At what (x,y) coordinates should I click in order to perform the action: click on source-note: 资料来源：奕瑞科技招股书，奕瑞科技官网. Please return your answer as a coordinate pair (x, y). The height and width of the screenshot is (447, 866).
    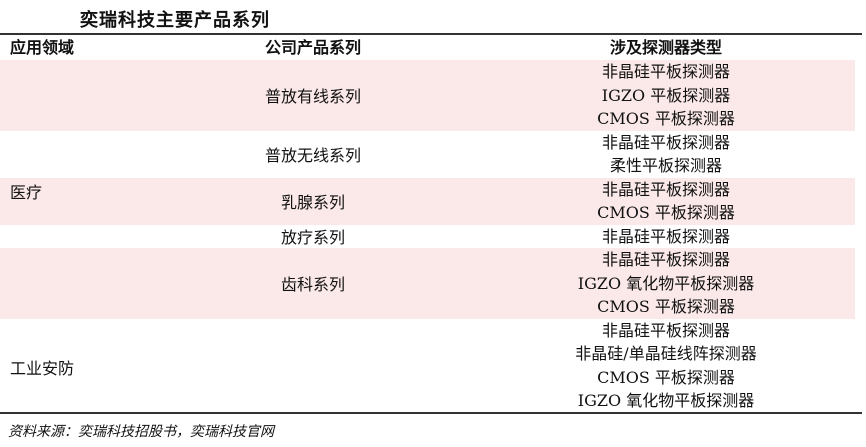
    Looking at the image, I should click on (141, 432).